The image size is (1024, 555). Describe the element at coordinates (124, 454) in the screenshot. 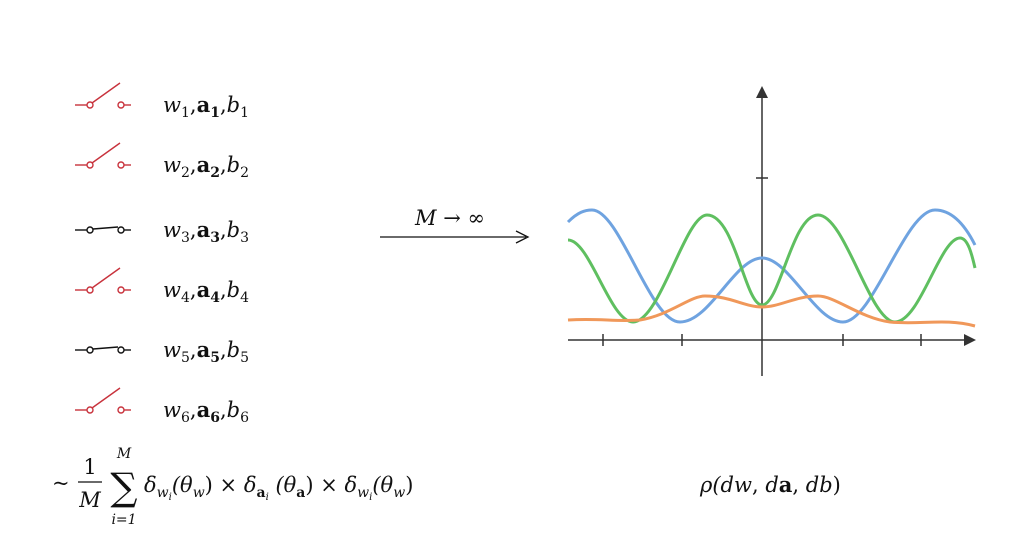

I see `sum-top: M` at that location.